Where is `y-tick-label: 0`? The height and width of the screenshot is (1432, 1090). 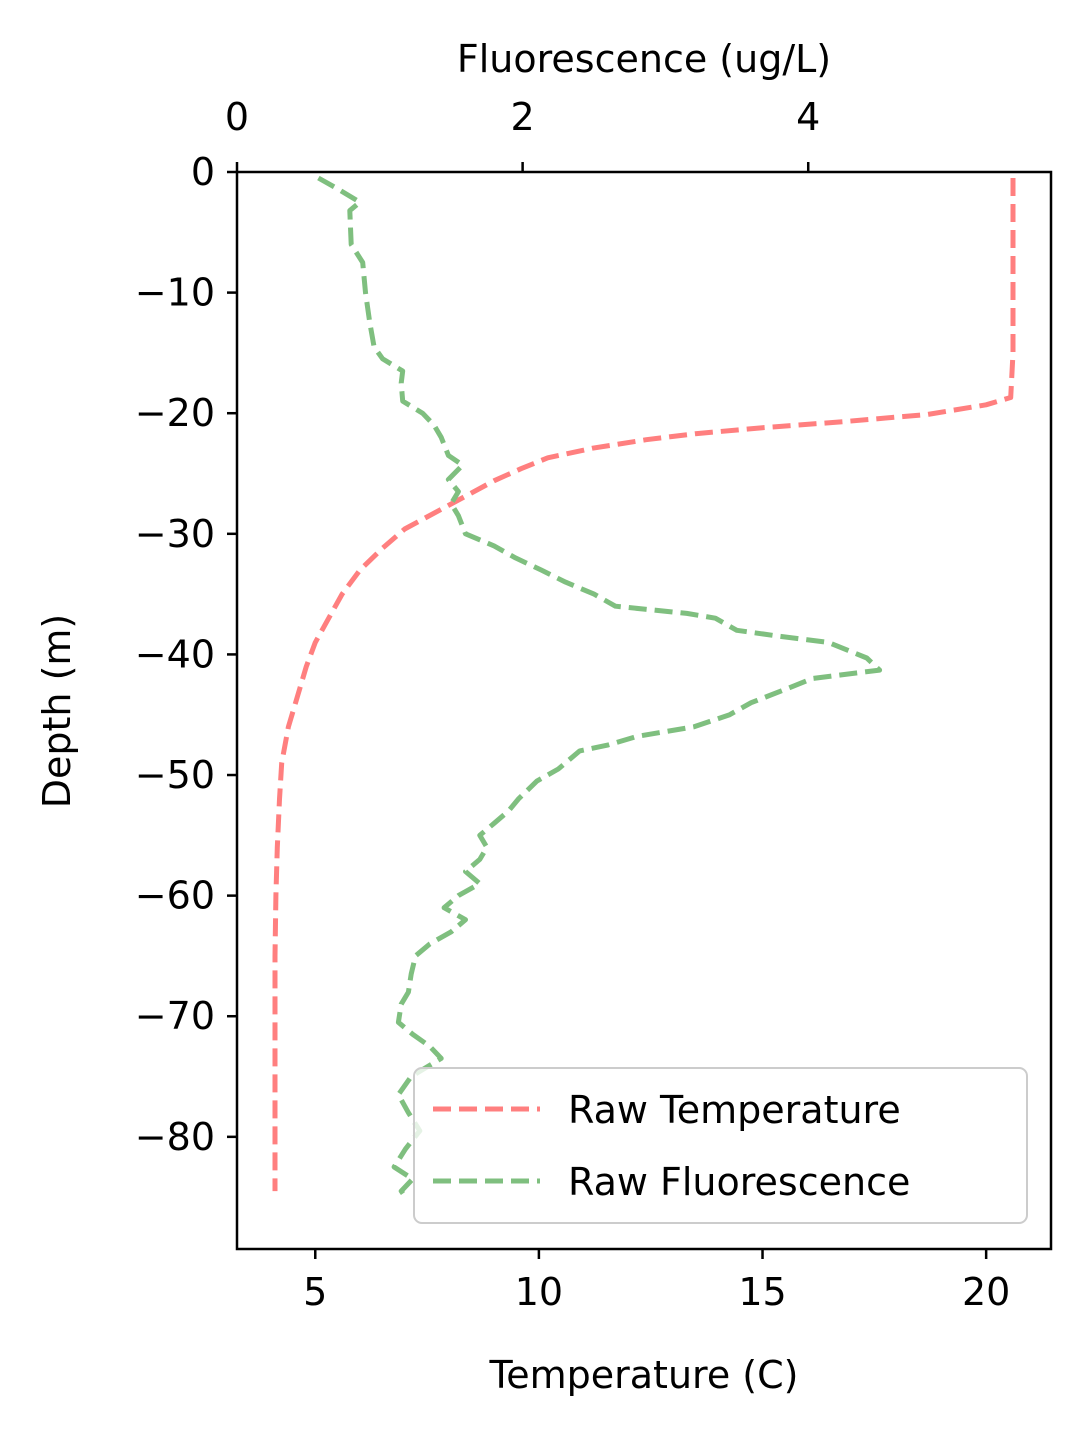
y-tick-label: 0 is located at coordinates (203, 172).